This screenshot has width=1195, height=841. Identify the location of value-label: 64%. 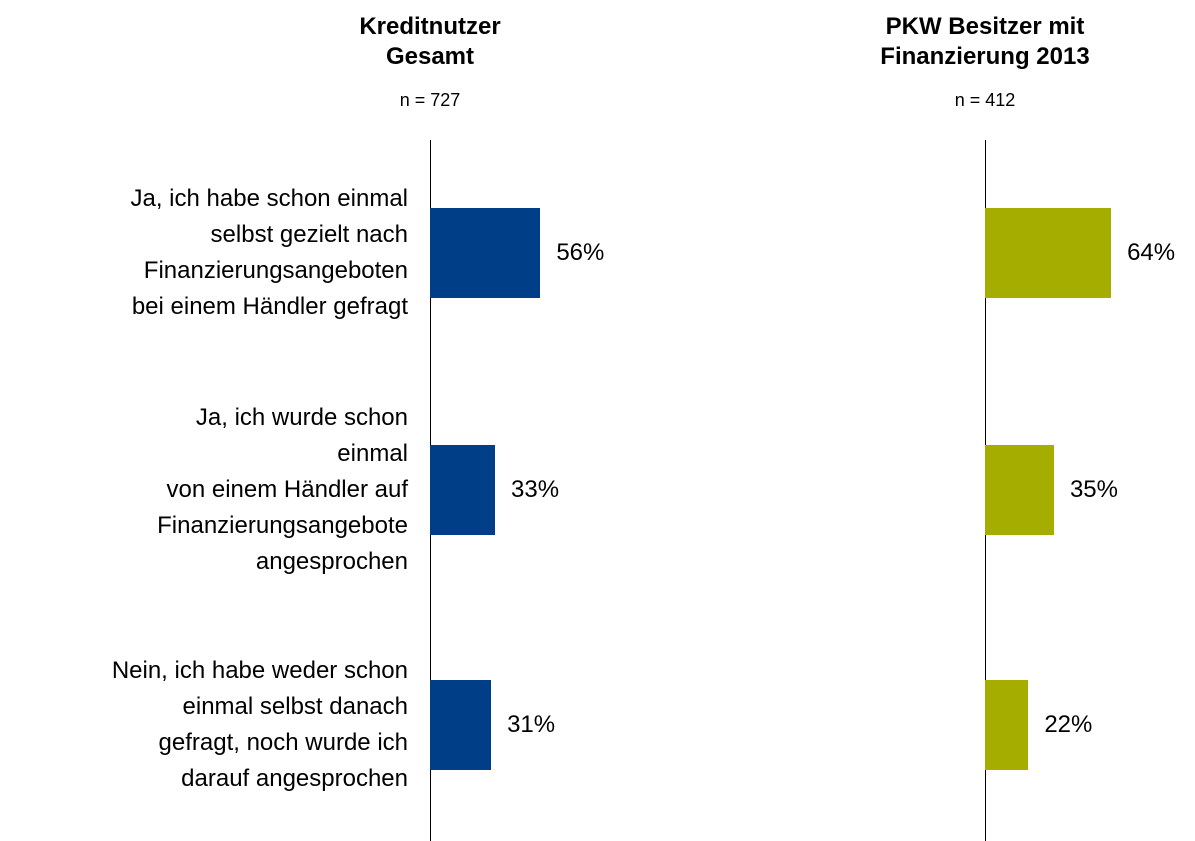
(1151, 252).